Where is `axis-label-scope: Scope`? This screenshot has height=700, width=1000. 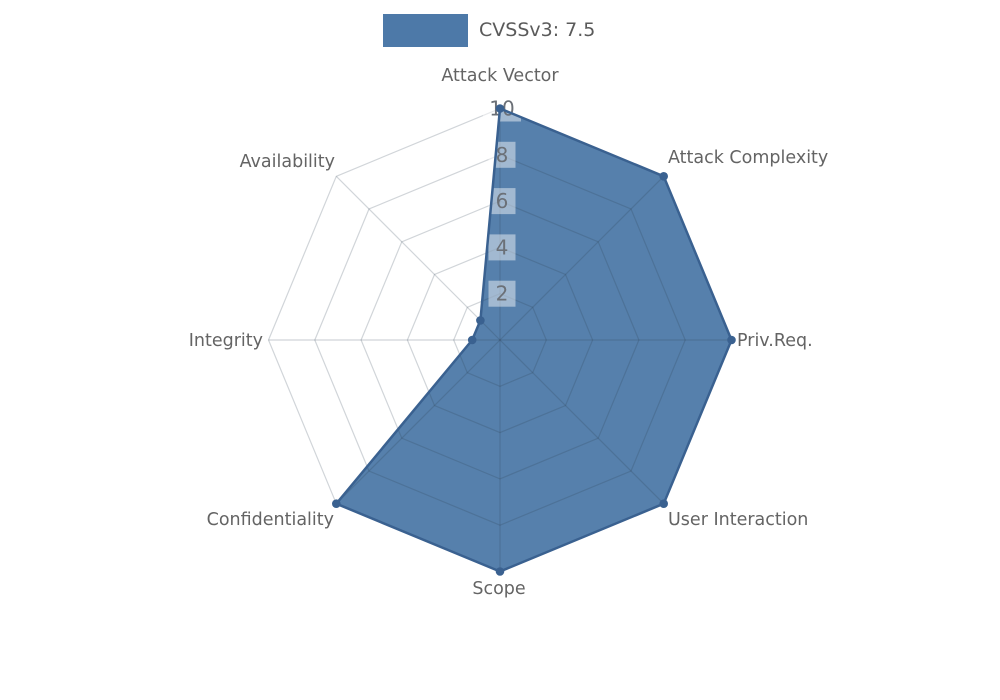
axis-label-scope: Scope is located at coordinates (498, 589).